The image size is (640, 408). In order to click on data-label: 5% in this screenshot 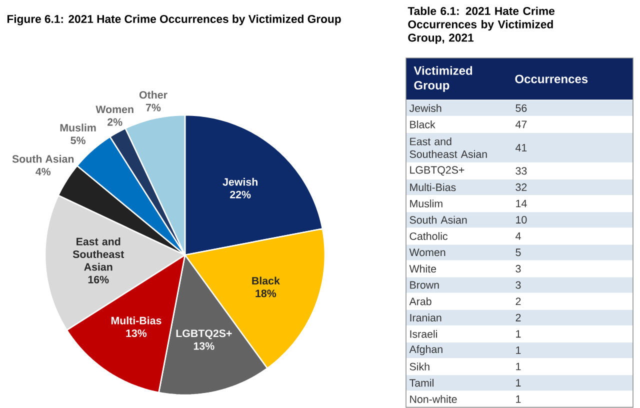, I will do `click(78, 140)`.